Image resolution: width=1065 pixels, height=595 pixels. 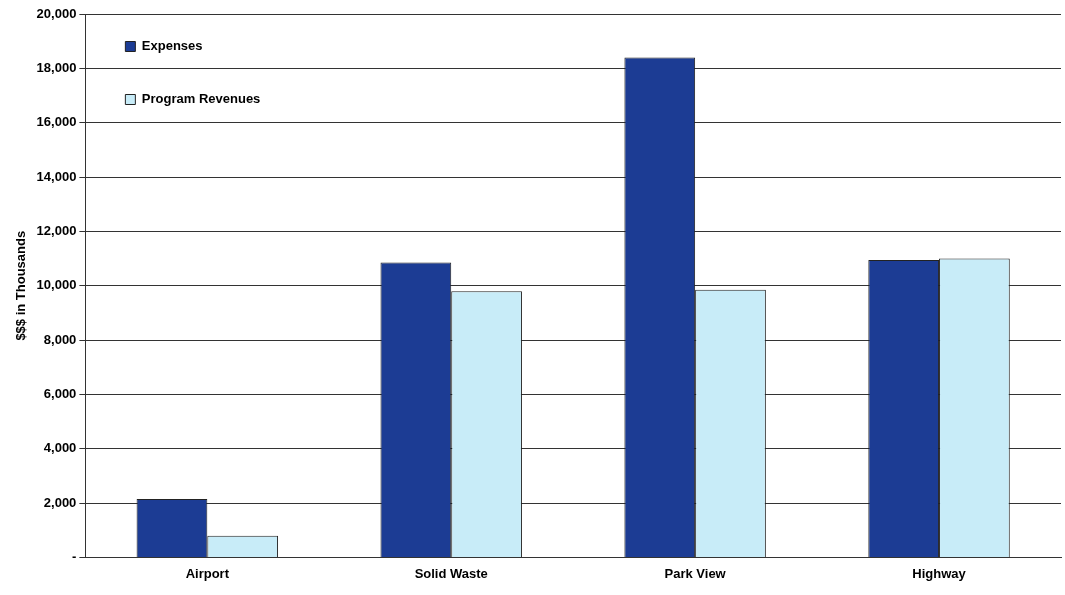 What do you see at coordinates (60, 448) in the screenshot?
I see `y-tick-label: 4,000` at bounding box center [60, 448].